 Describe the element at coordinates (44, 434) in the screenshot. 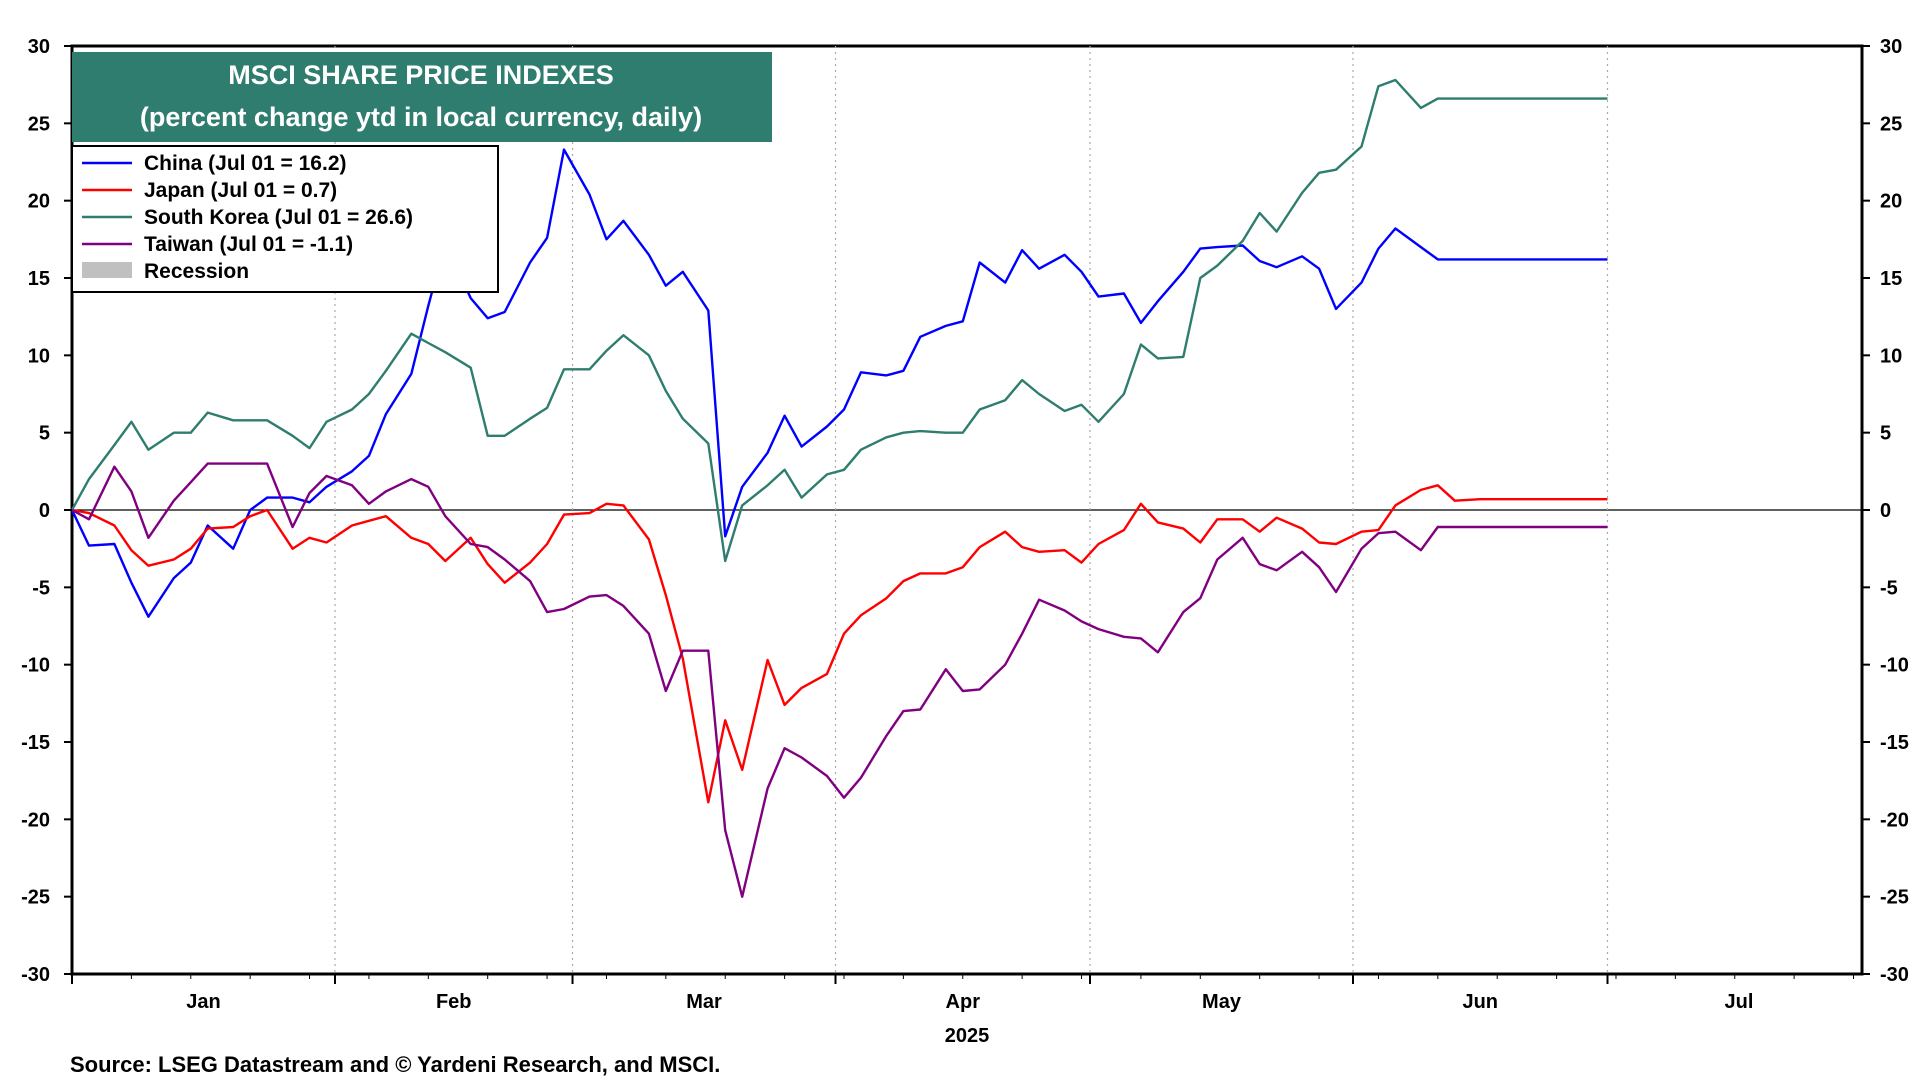

I see `y-tick-label-left: 5` at that location.